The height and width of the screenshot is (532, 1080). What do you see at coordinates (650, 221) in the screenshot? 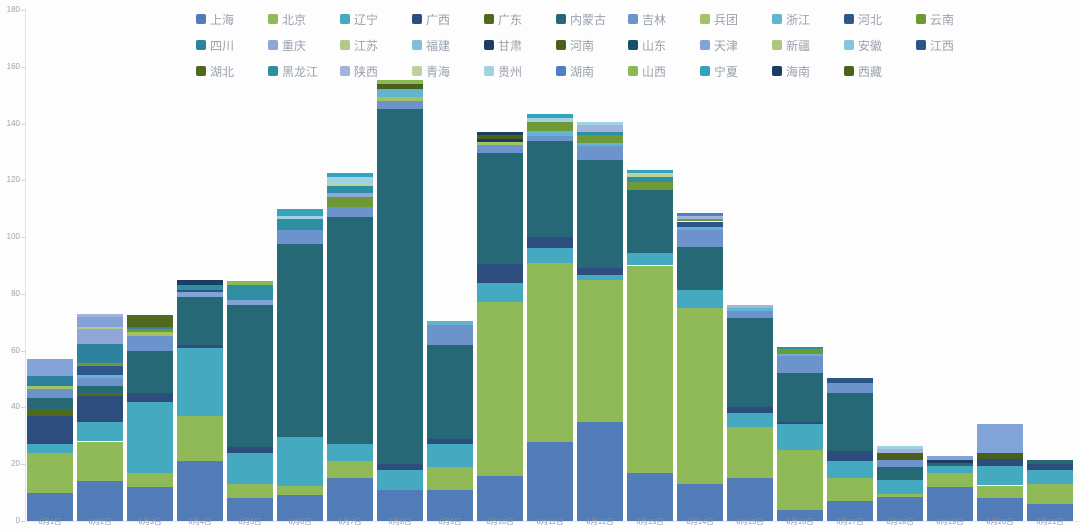
I see `bar-segment-内蒙古-6月13日` at bounding box center [650, 221].